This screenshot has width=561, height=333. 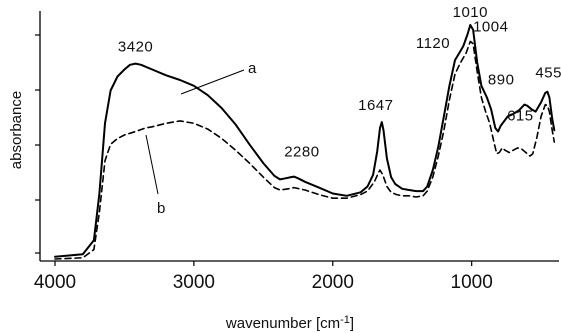 What do you see at coordinates (501, 80) in the screenshot?
I see `peak-label-890: 890` at bounding box center [501, 80].